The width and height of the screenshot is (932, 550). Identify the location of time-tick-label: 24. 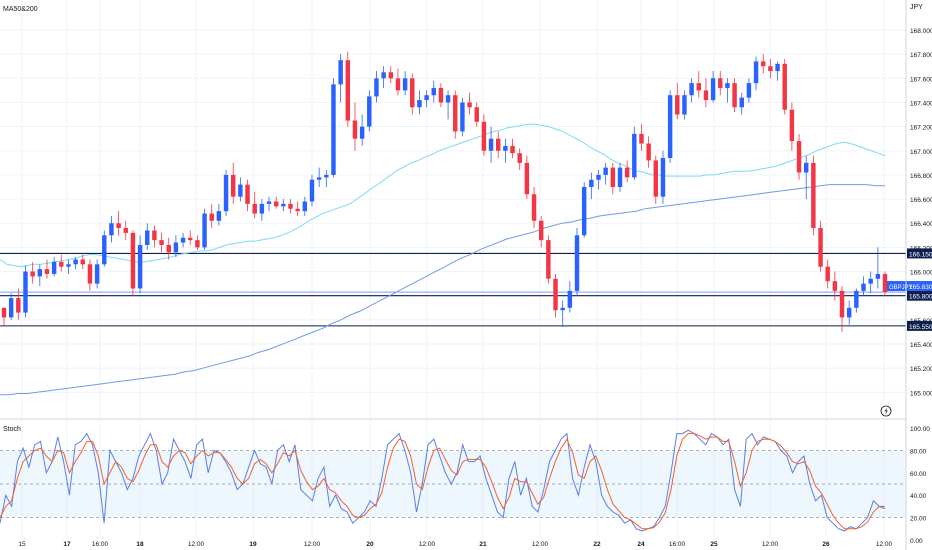
(641, 544).